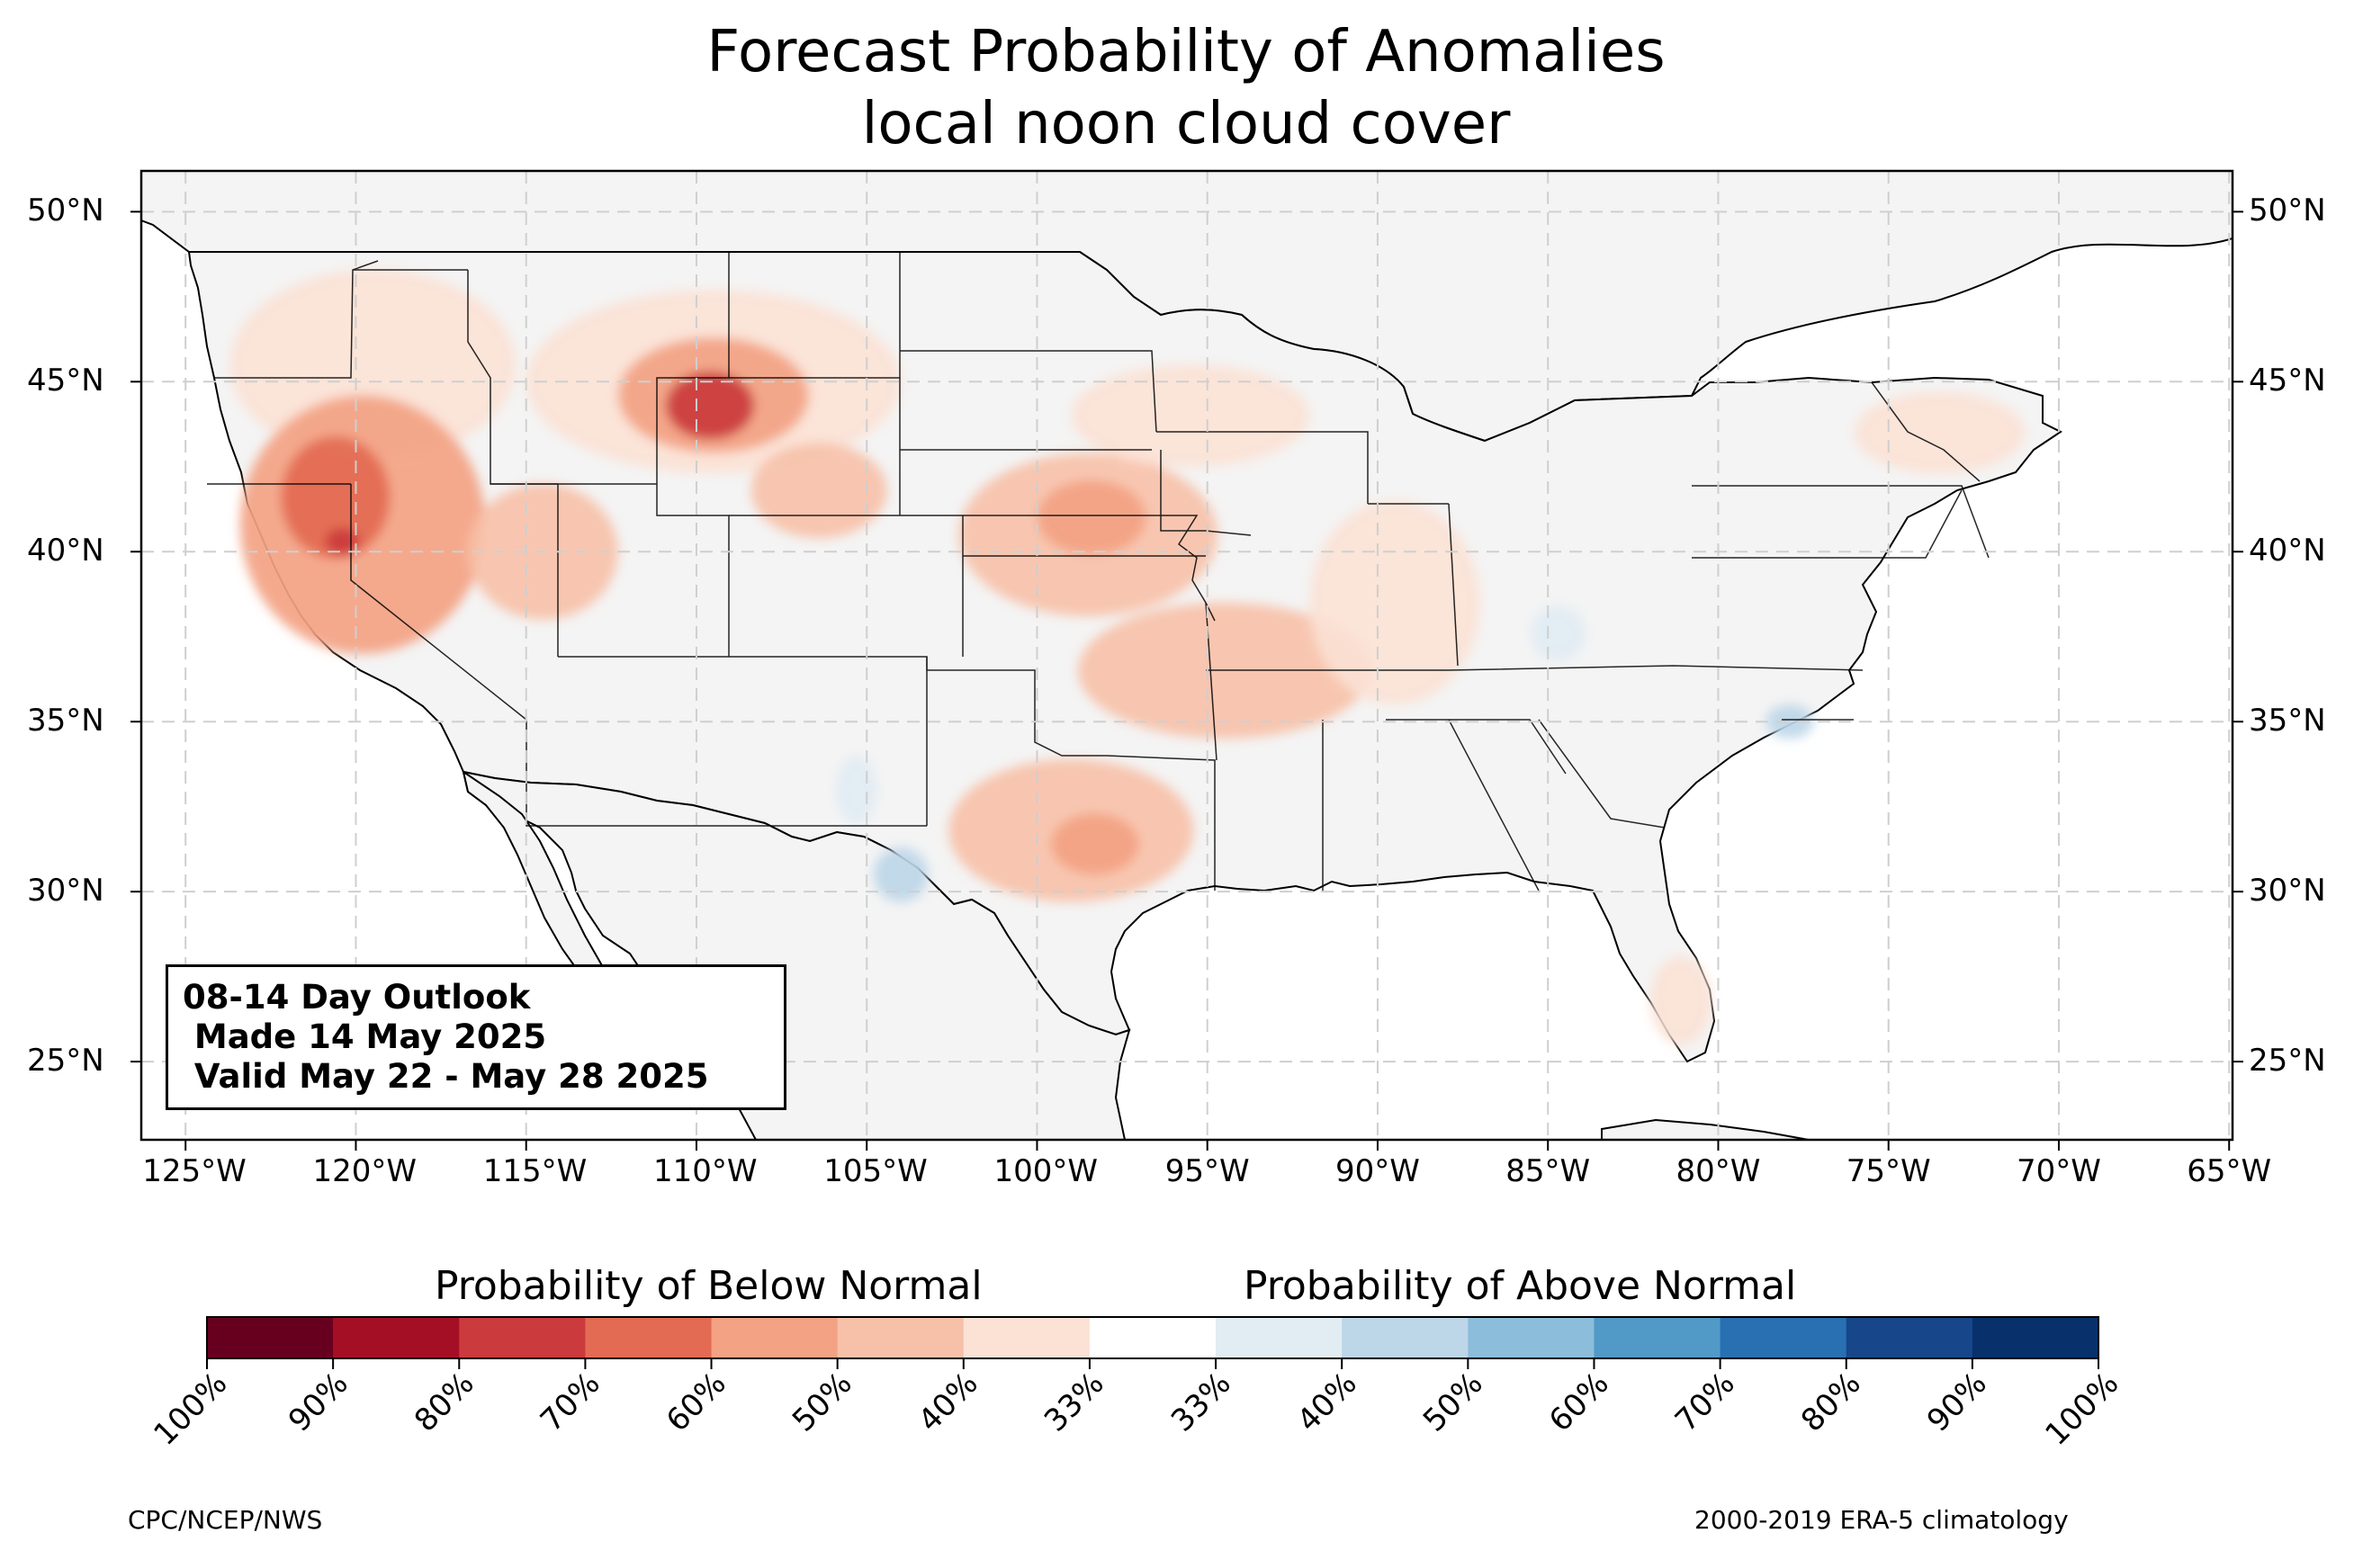 The width and height of the screenshot is (2372, 1568). Describe the element at coordinates (818, 491) in the screenshot. I see `anomaly-eastern-colorado-wyoming` at that location.